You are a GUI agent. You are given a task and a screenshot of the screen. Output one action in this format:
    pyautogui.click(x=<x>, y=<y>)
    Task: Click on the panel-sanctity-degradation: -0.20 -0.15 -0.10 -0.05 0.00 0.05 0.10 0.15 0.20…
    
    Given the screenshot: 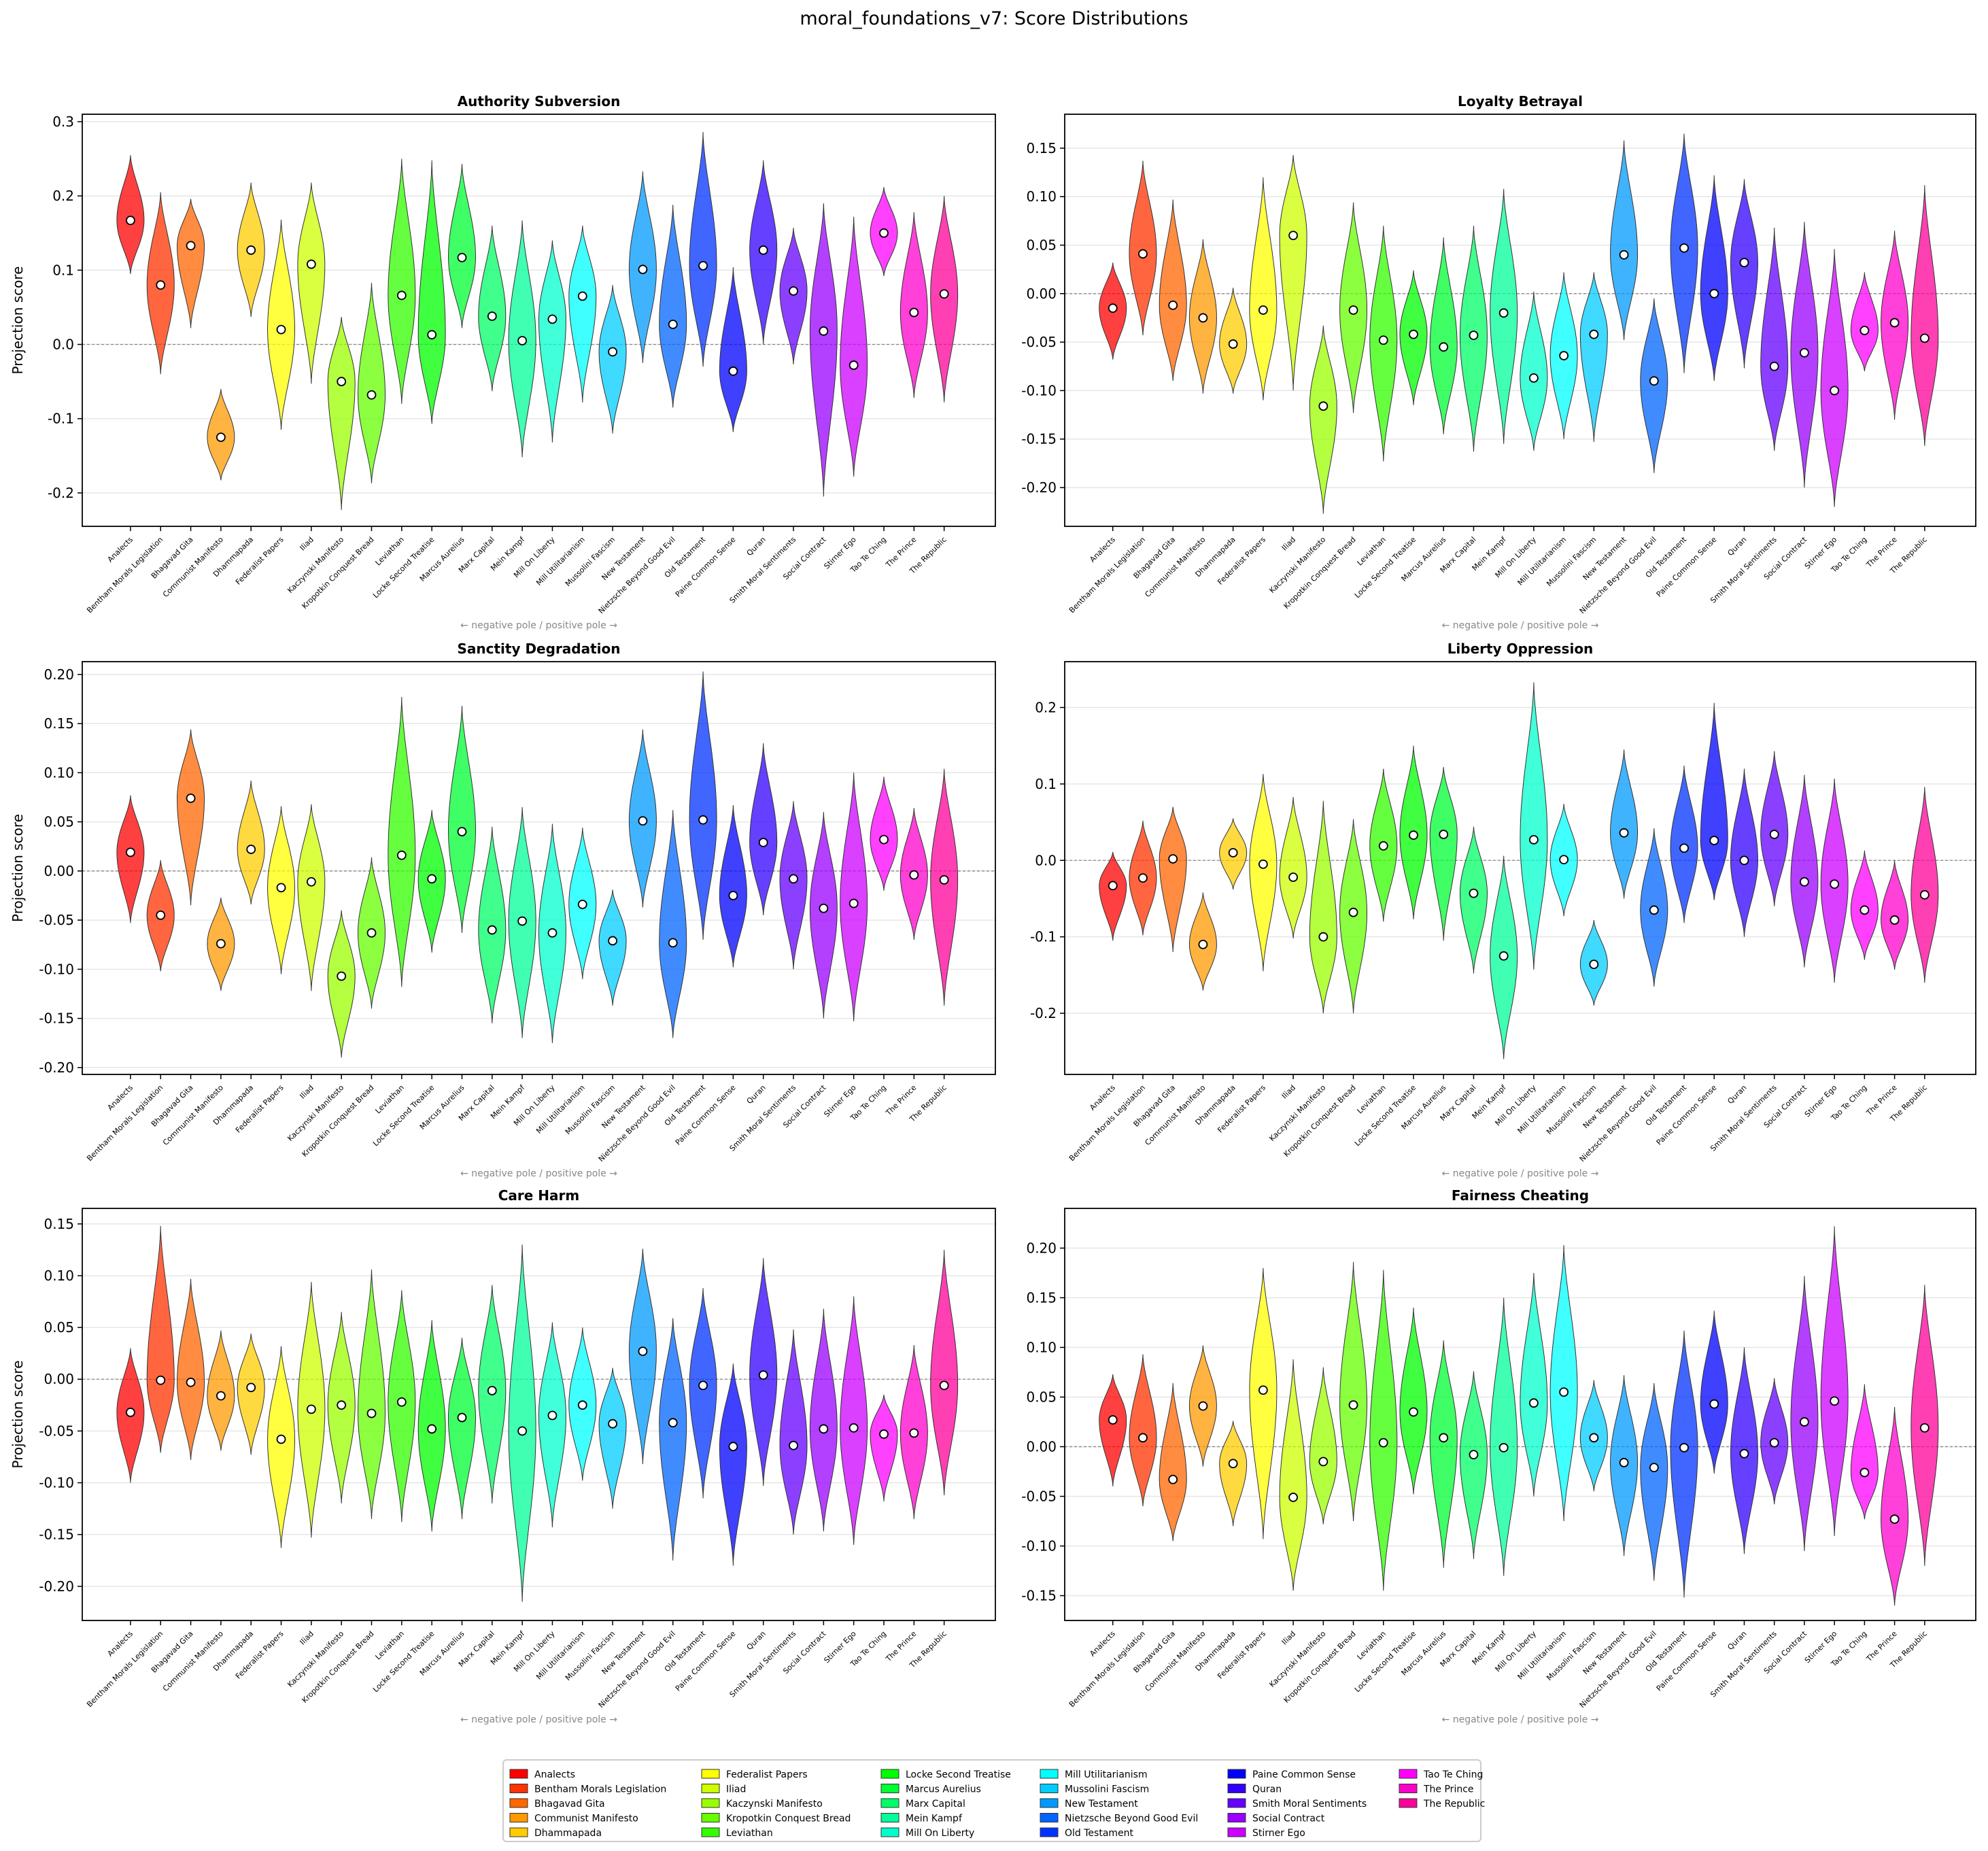 What is the action you would take?
    pyautogui.click(x=503, y=910)
    